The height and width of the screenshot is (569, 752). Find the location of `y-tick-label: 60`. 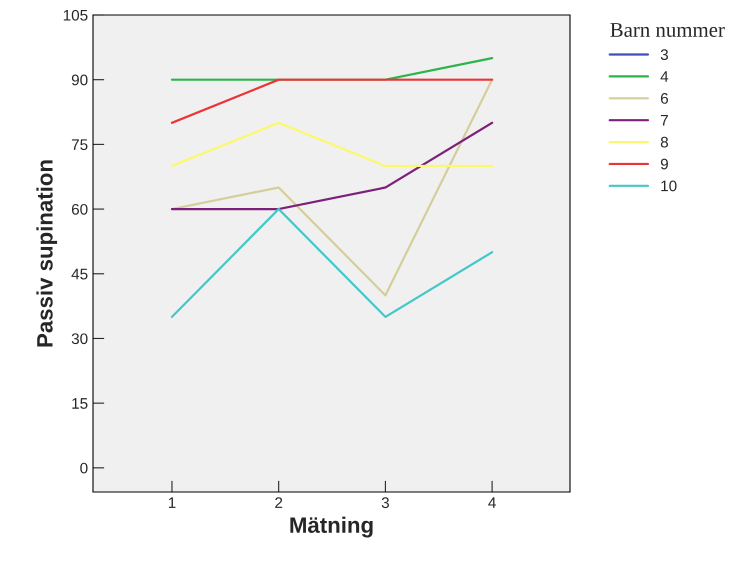

y-tick-label: 60 is located at coordinates (80, 209).